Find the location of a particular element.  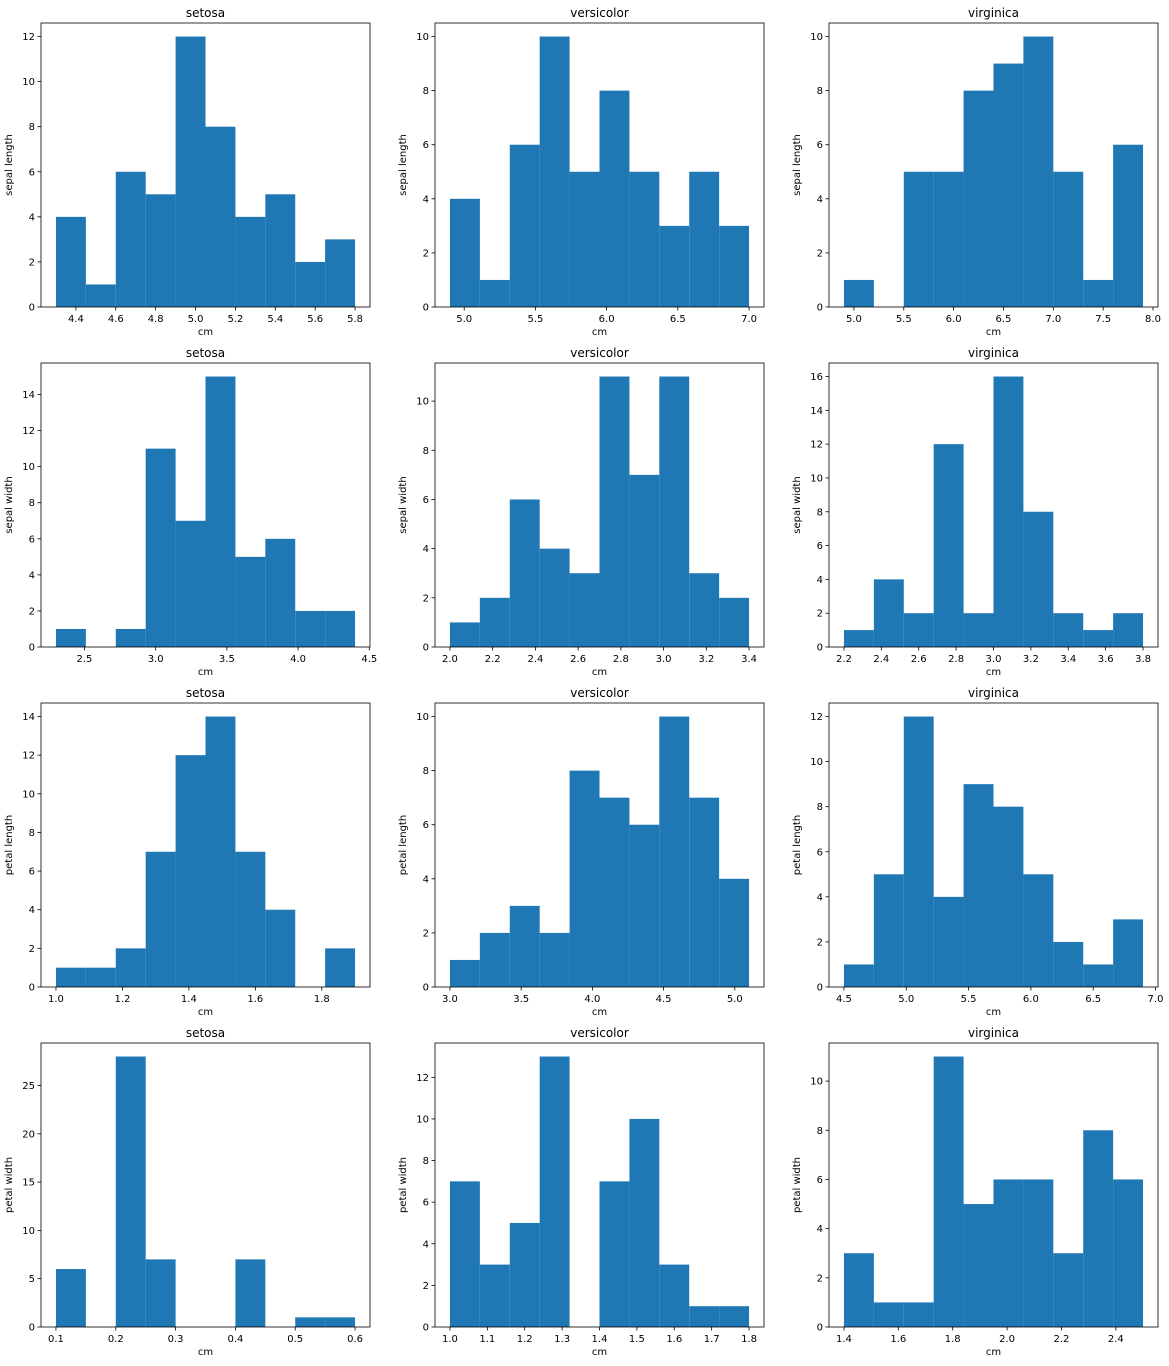

x-tick-label: 1.0 is located at coordinates (56, 999).